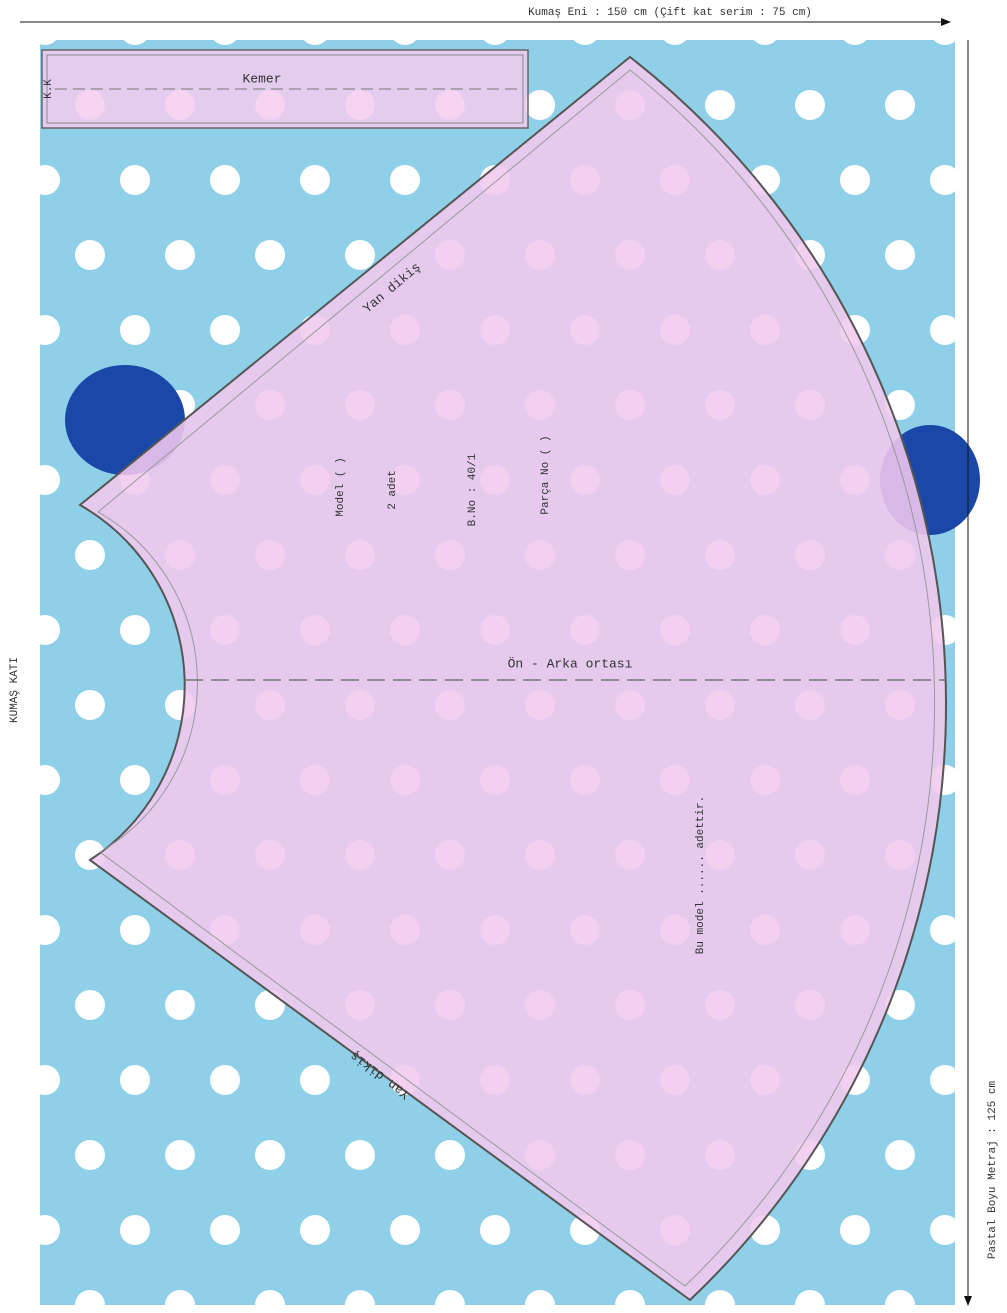  What do you see at coordinates (546, 474) in the screenshot?
I see `piece-number: Parça No ( )` at bounding box center [546, 474].